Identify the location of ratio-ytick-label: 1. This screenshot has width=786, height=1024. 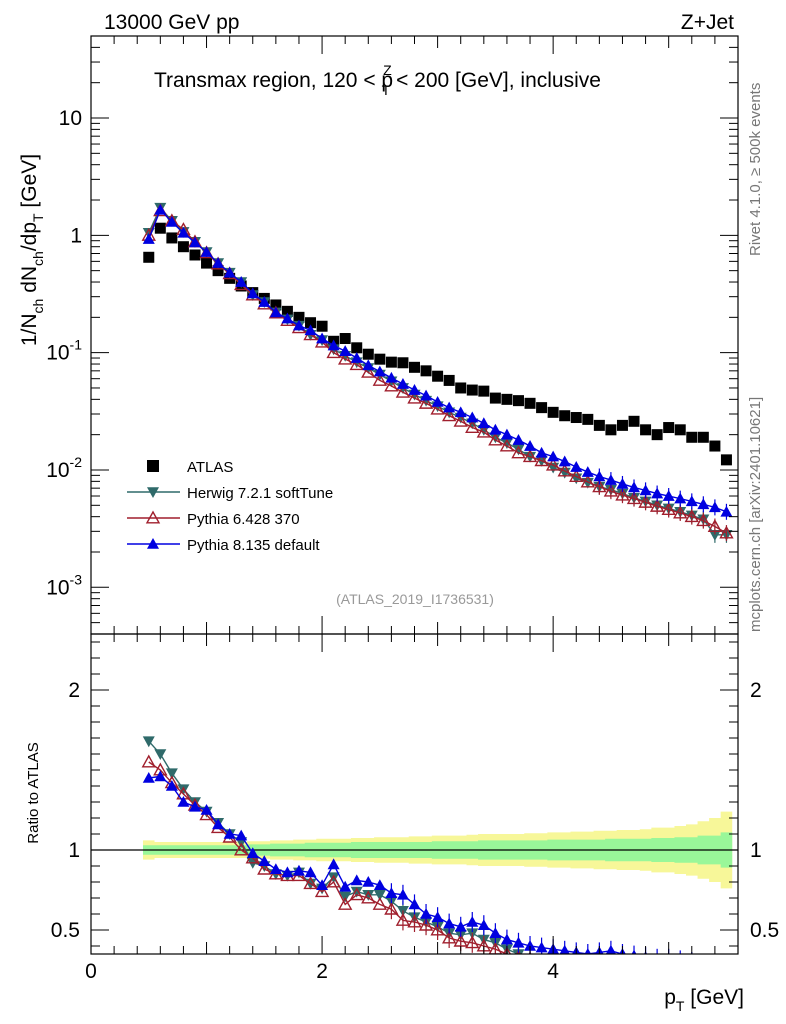
(74, 850).